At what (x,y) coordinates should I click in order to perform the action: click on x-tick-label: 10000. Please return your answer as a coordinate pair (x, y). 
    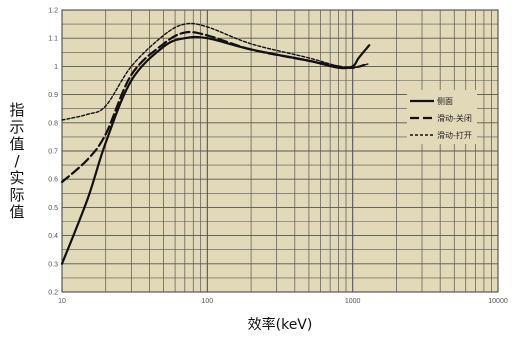
    Looking at the image, I should click on (498, 301).